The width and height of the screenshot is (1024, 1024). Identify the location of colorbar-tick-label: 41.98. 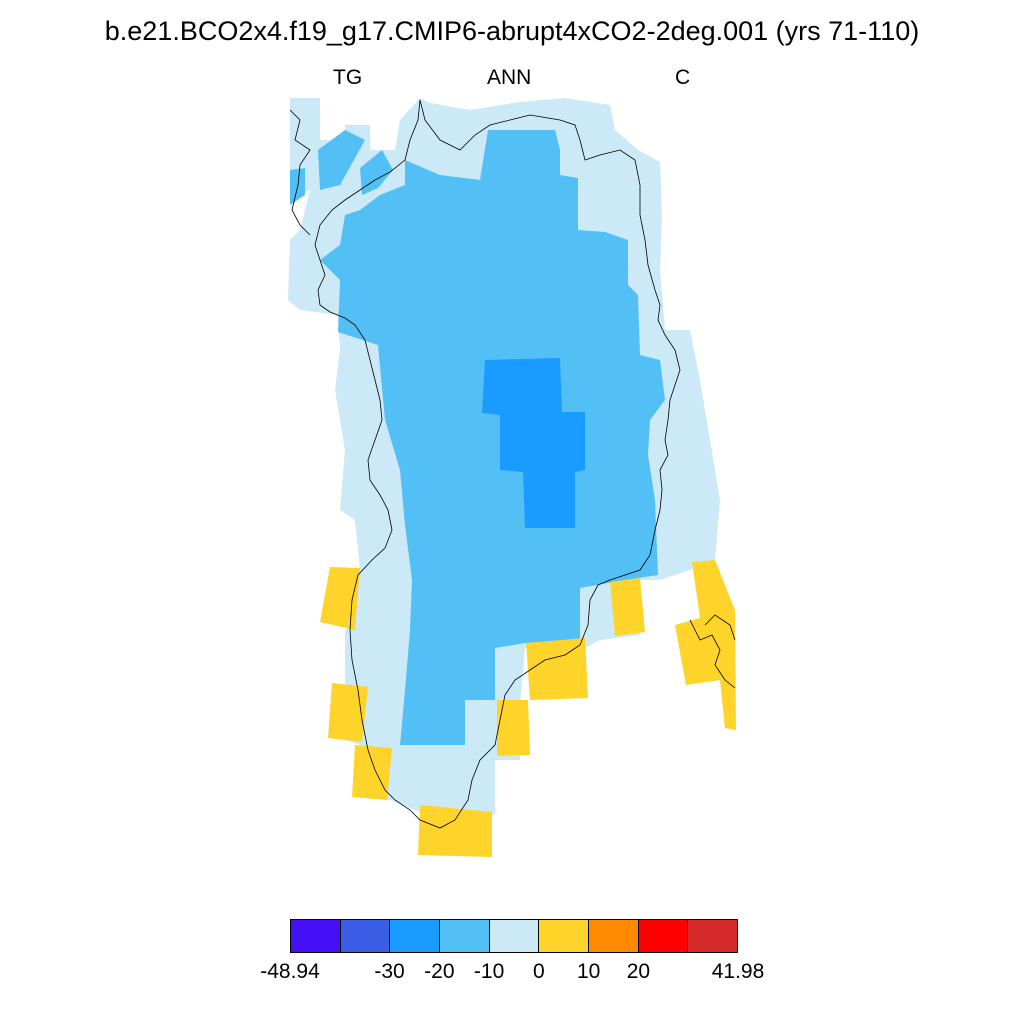
(738, 971).